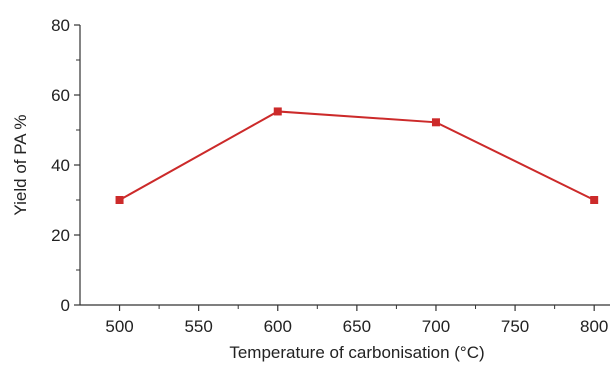 The height and width of the screenshot is (365, 615). I want to click on x-tick-label: 750, so click(515, 326).